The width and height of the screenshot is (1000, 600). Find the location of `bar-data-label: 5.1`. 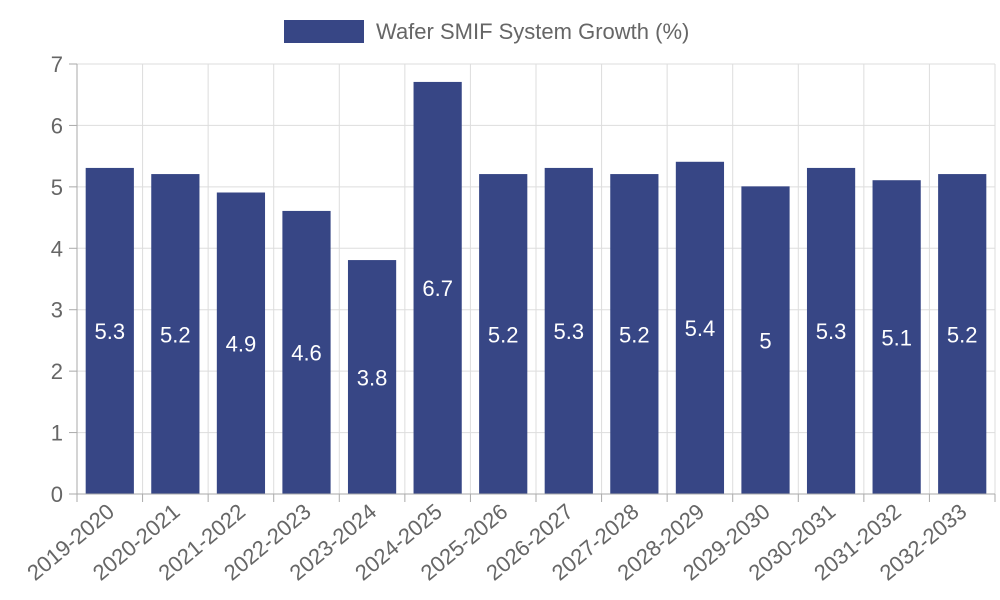

bar-data-label: 5.1 is located at coordinates (896, 337).